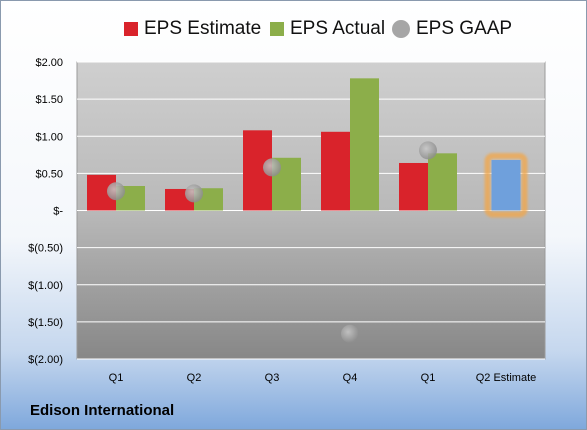 This screenshot has width=587, height=430. Describe the element at coordinates (272, 378) in the screenshot. I see `x-tick-label: Q3` at that location.